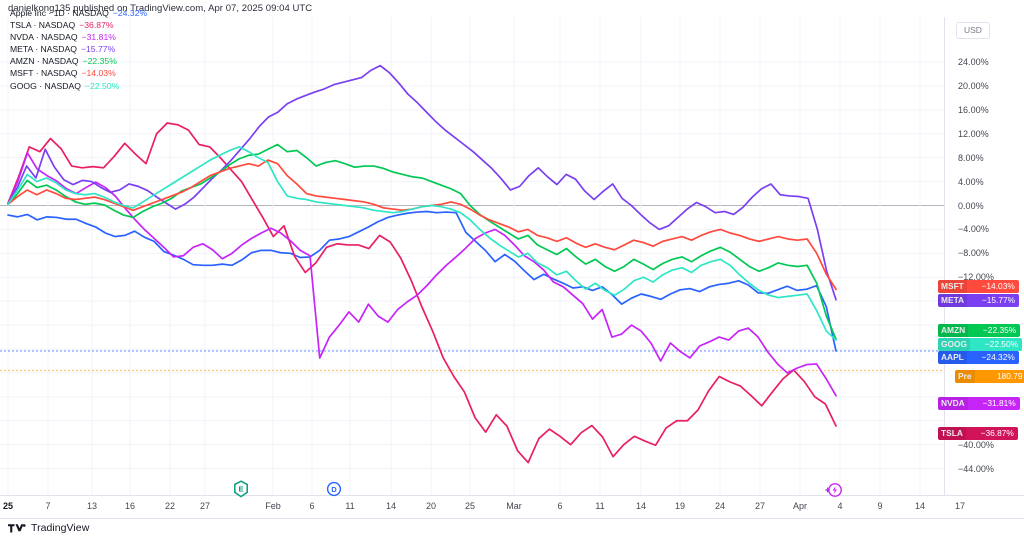 Image resolution: width=1024 pixels, height=544 pixels. What do you see at coordinates (999, 376) in the screenshot?
I see `price-tag-value: 180.79` at bounding box center [999, 376].